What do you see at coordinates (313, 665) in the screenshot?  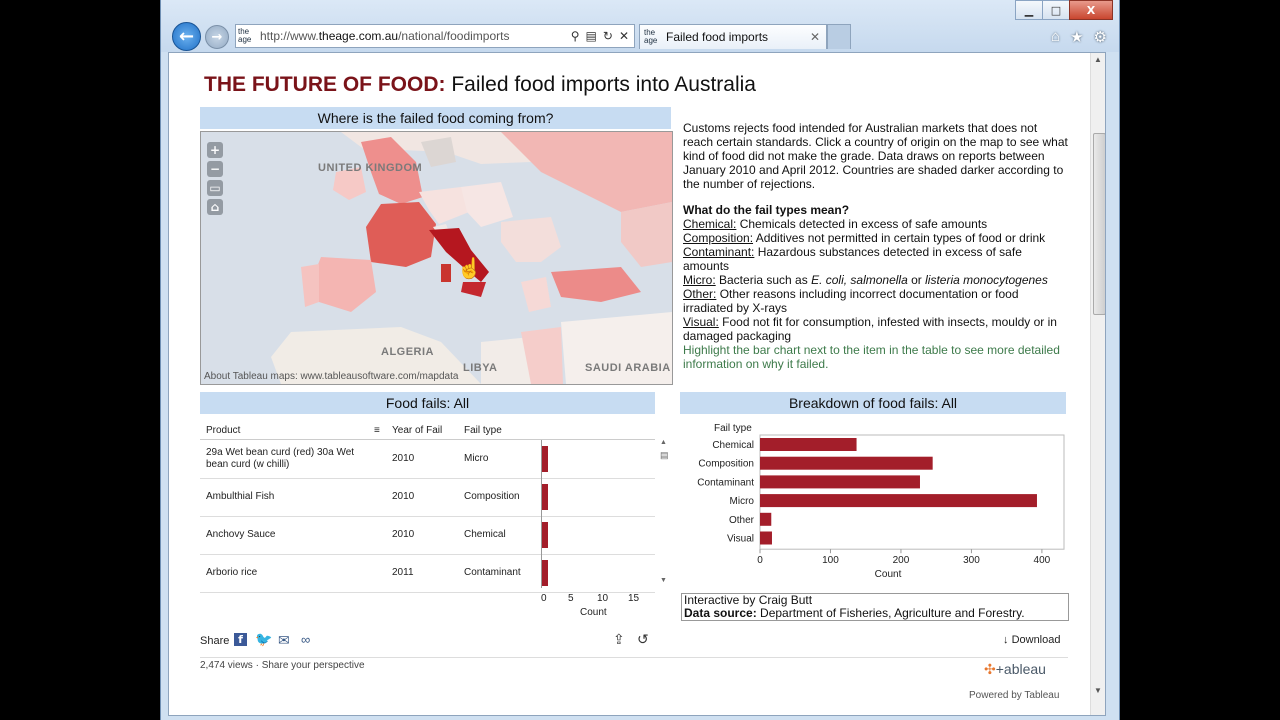 I see `share-perspective-link: Share your perspective` at bounding box center [313, 665].